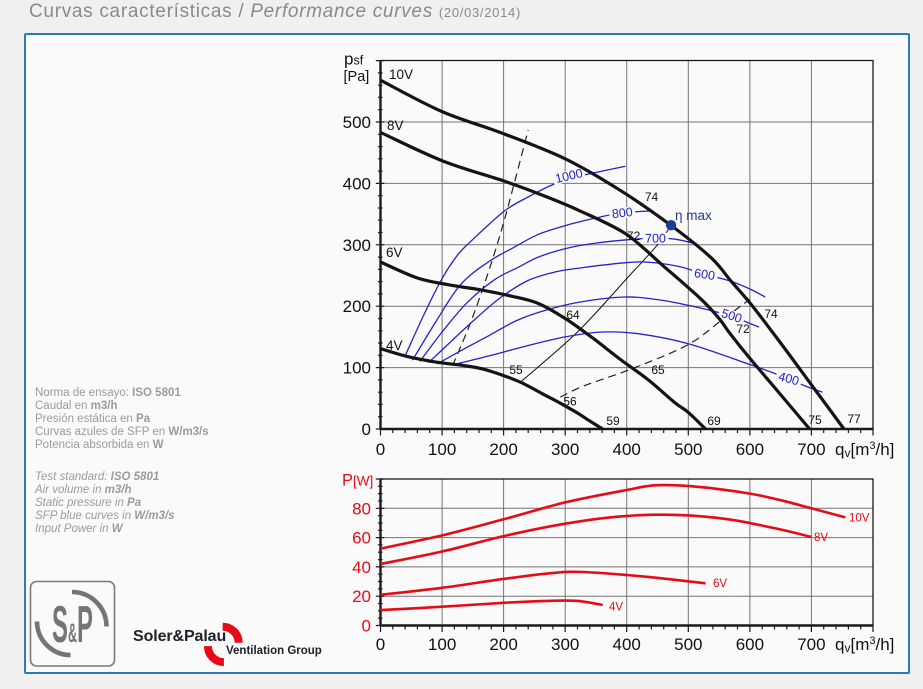 The width and height of the screenshot is (923, 689). I want to click on svg-text: 800, so click(622, 213).